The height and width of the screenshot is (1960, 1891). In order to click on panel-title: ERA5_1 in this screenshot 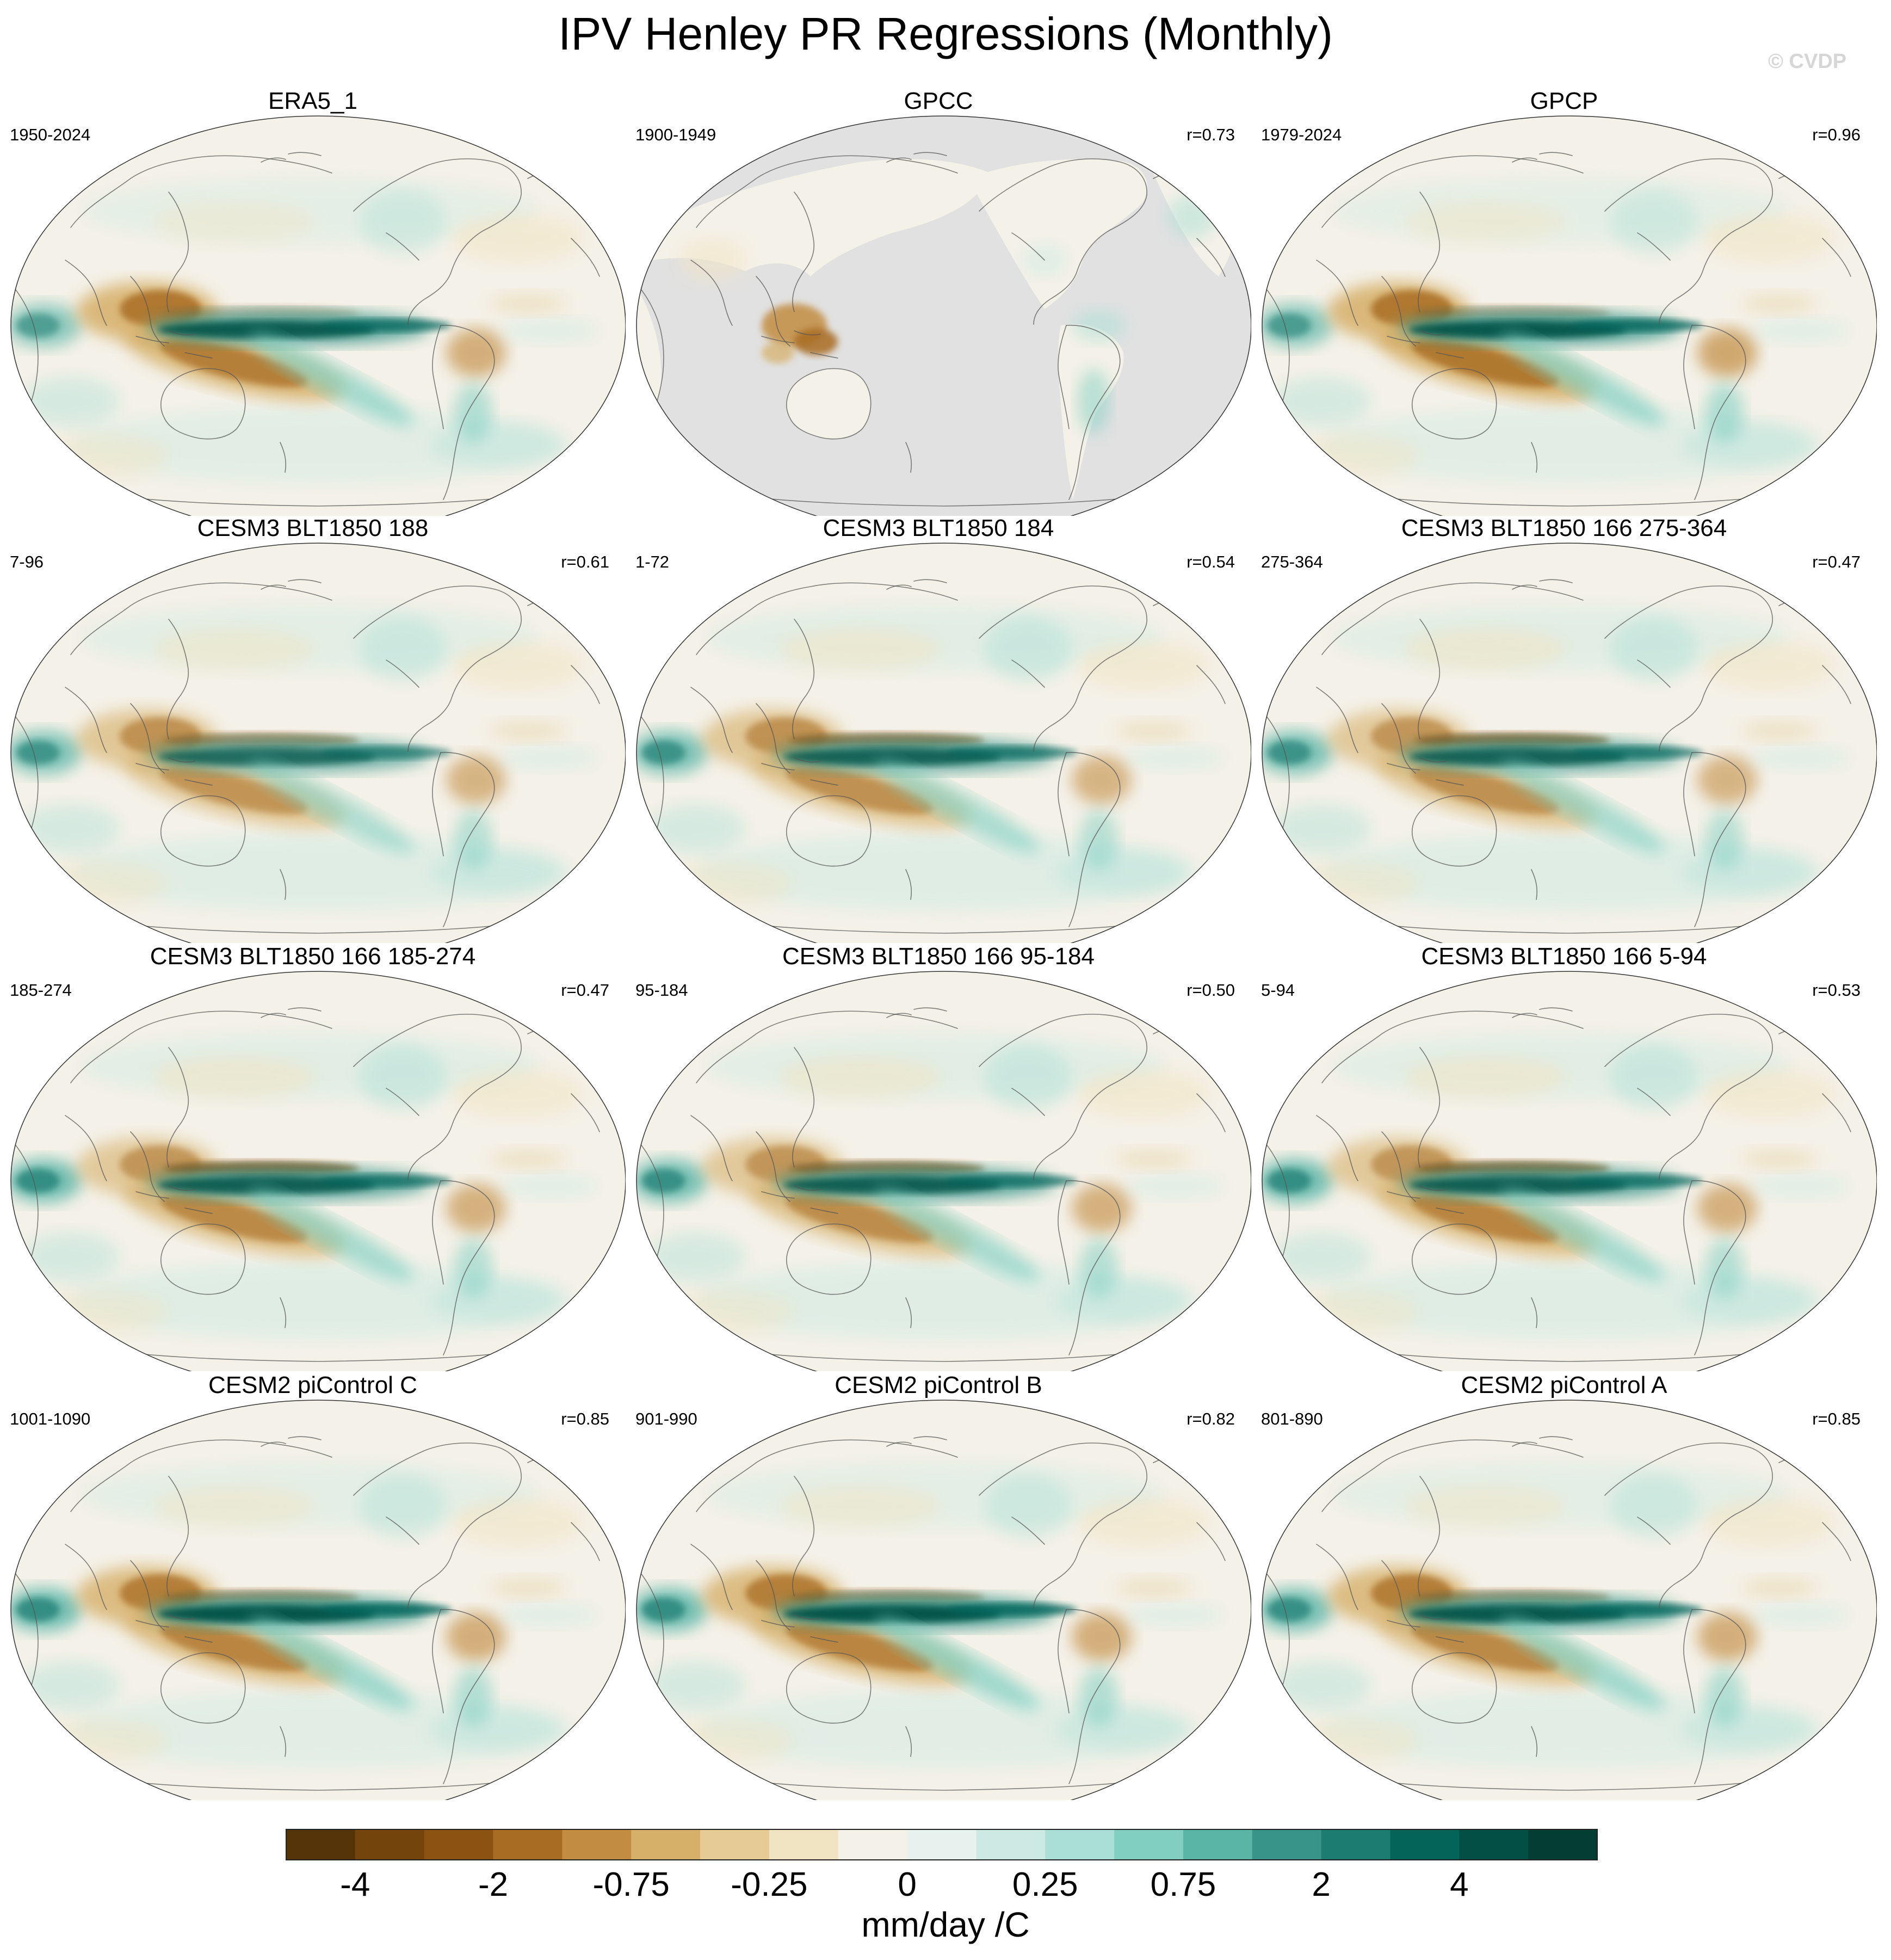, I will do `click(312, 101)`.